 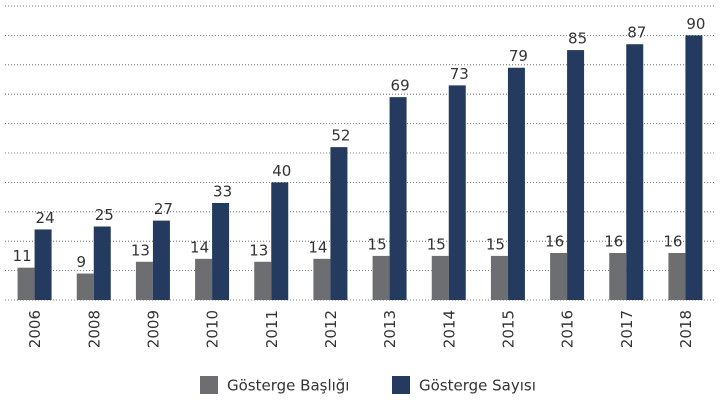 I want to click on x-tick-label: 2018, so click(x=686, y=329).